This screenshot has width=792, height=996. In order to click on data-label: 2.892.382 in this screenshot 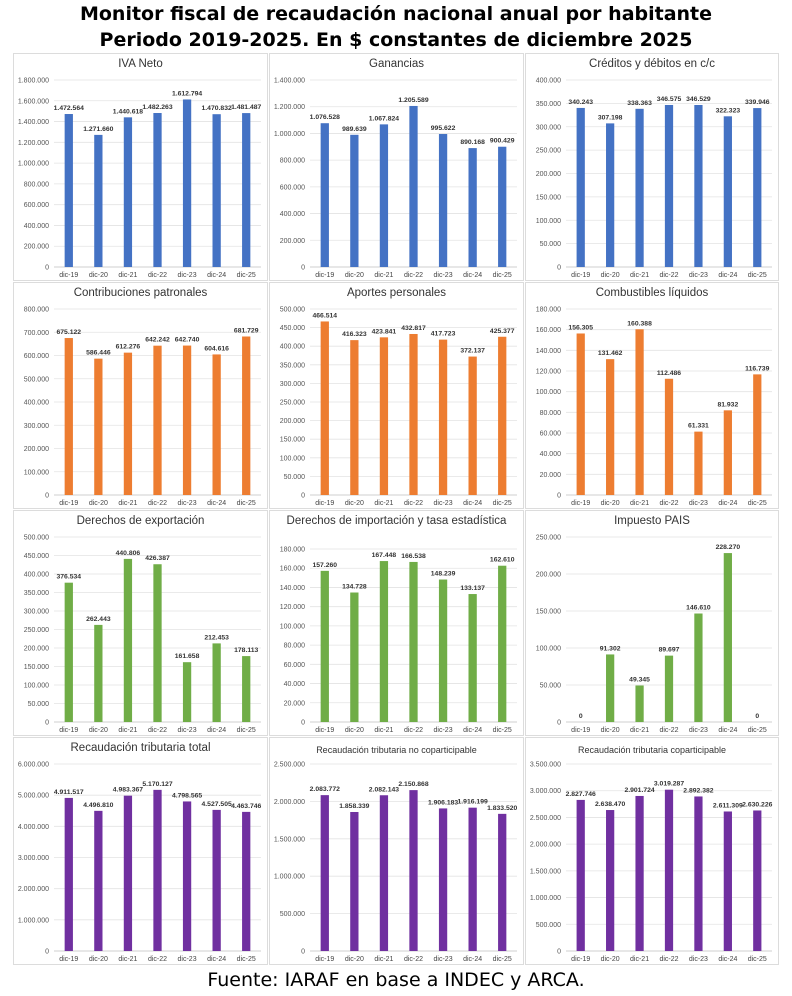, I will do `click(698, 790)`.